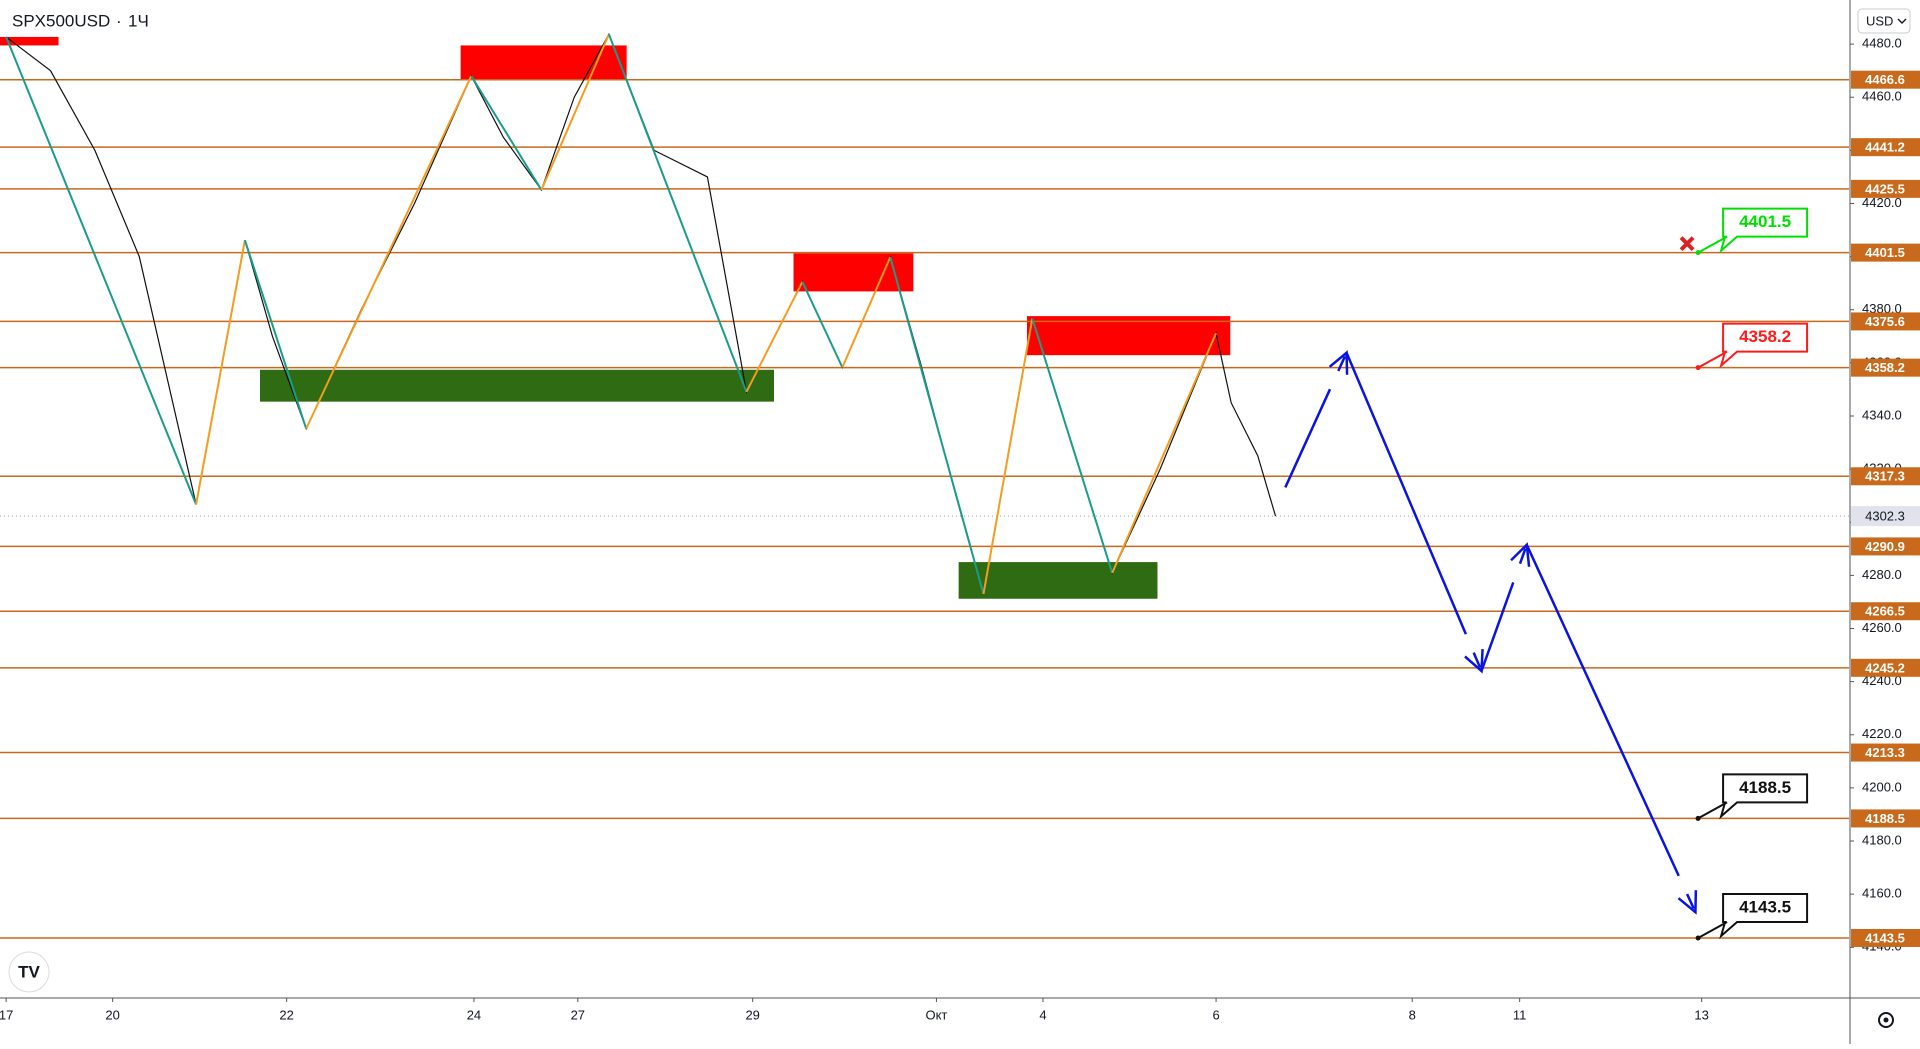 The width and height of the screenshot is (1920, 1049). I want to click on x-tick-label: 17, so click(6, 1014).